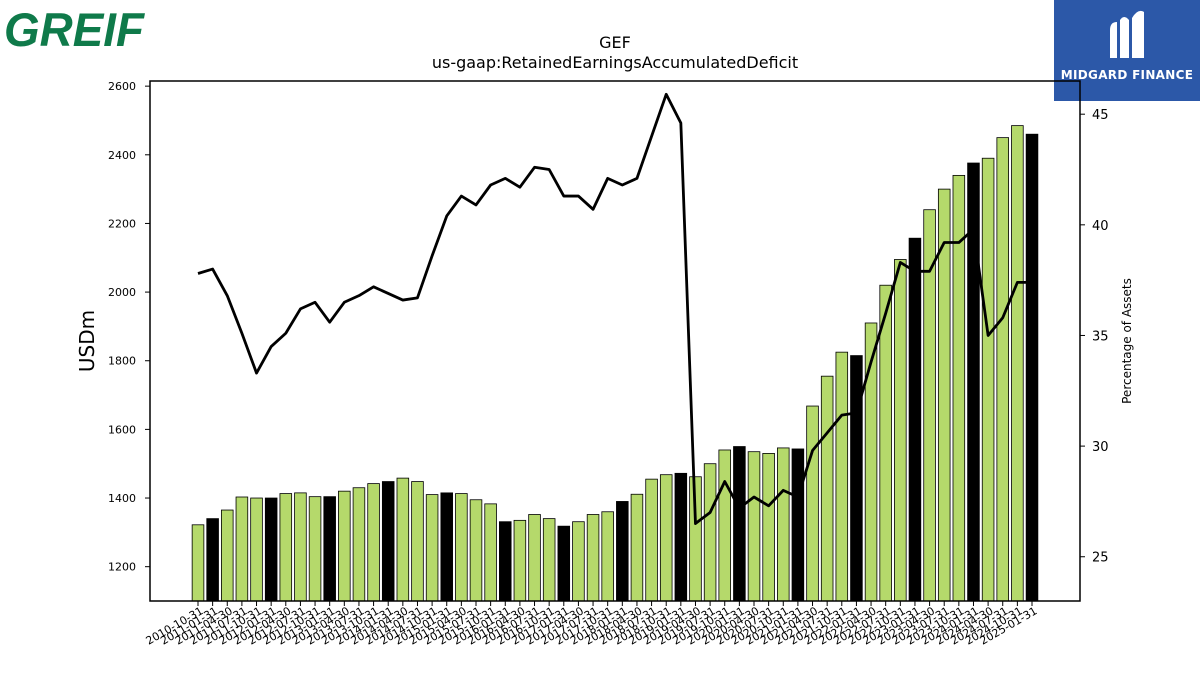 The image size is (1200, 675). Describe the element at coordinates (87, 341) in the screenshot. I see `y-axis-label: USDm` at that location.